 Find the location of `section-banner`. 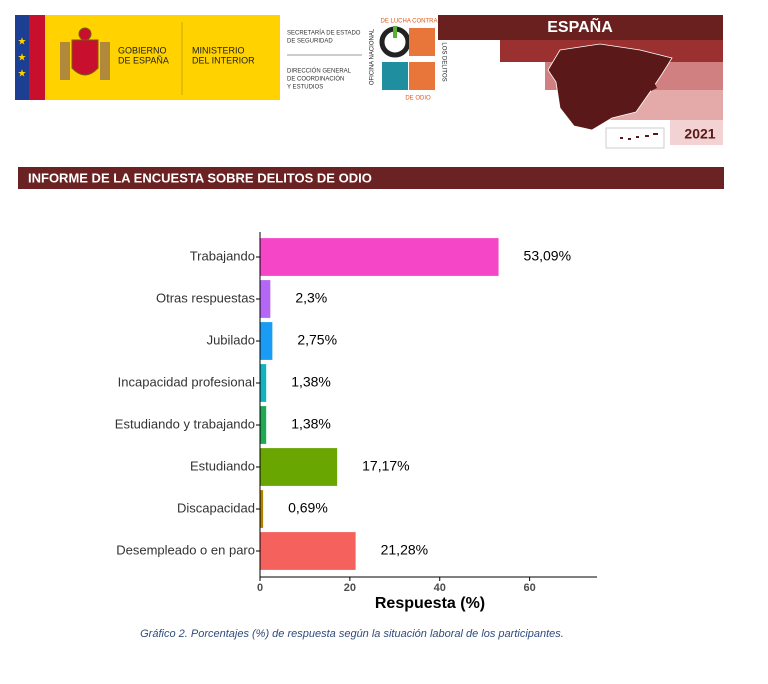

section-banner is located at coordinates (371, 178).